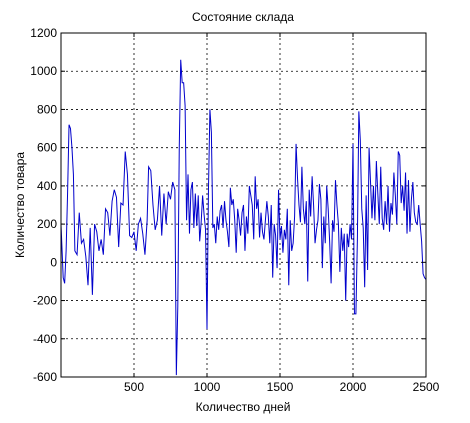 Image resolution: width=470 pixels, height=423 pixels. I want to click on x-tick-labels: 500 1000 1500 2000 2500, so click(282, 387).